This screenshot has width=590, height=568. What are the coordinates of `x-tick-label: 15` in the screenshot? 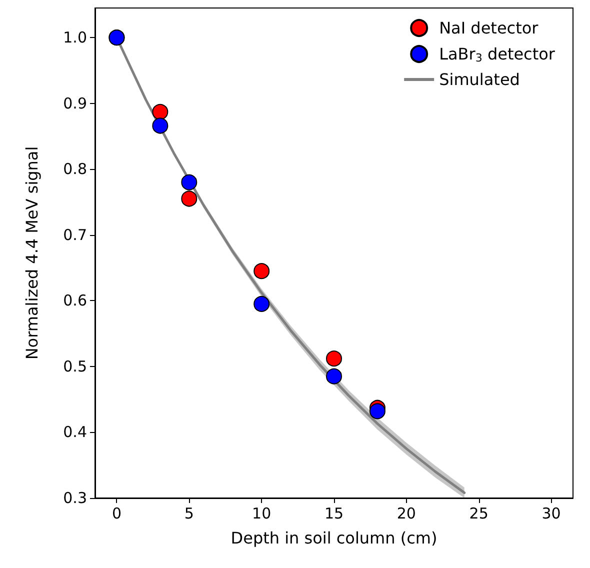 It's located at (334, 513).